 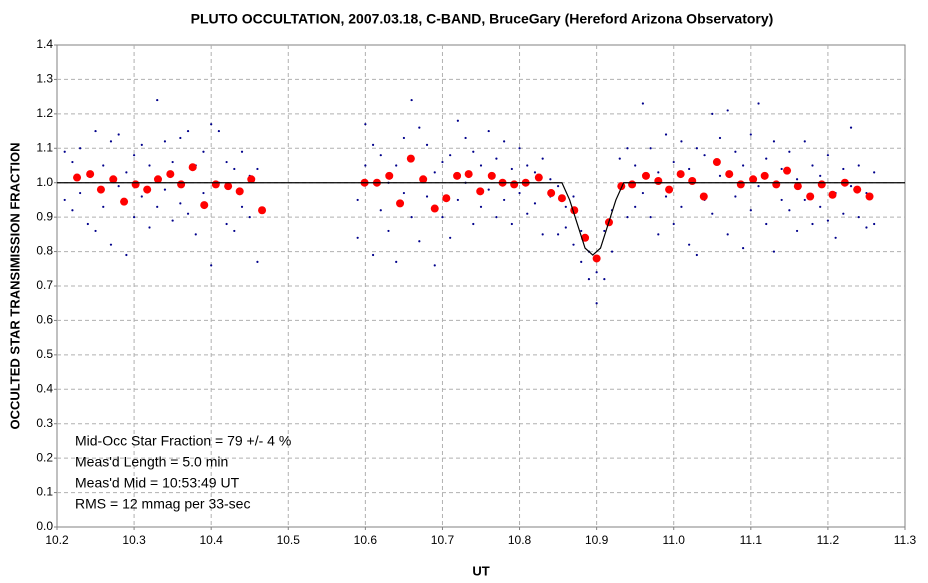 What do you see at coordinates (905, 540) in the screenshot?
I see `x-tick-label: 11.3` at bounding box center [905, 540].